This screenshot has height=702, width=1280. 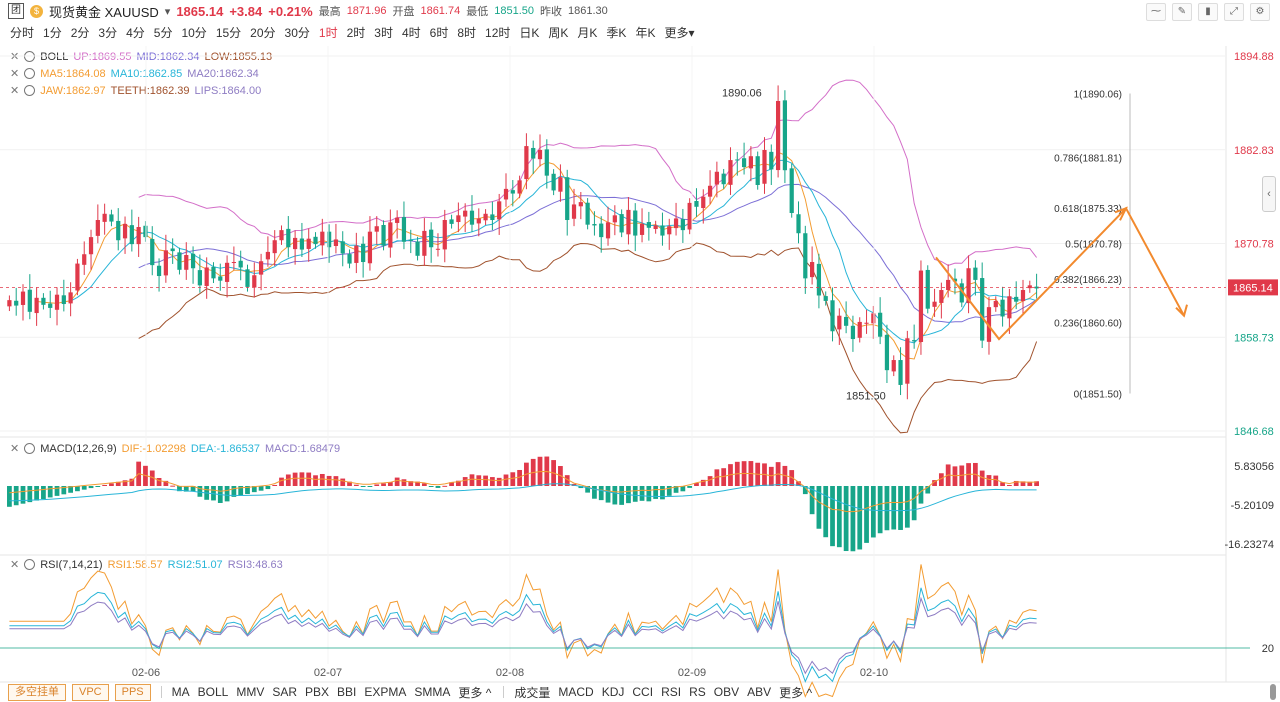 What do you see at coordinates (679, 32) in the screenshot?
I see `period-tab-22: 更多▾` at bounding box center [679, 32].